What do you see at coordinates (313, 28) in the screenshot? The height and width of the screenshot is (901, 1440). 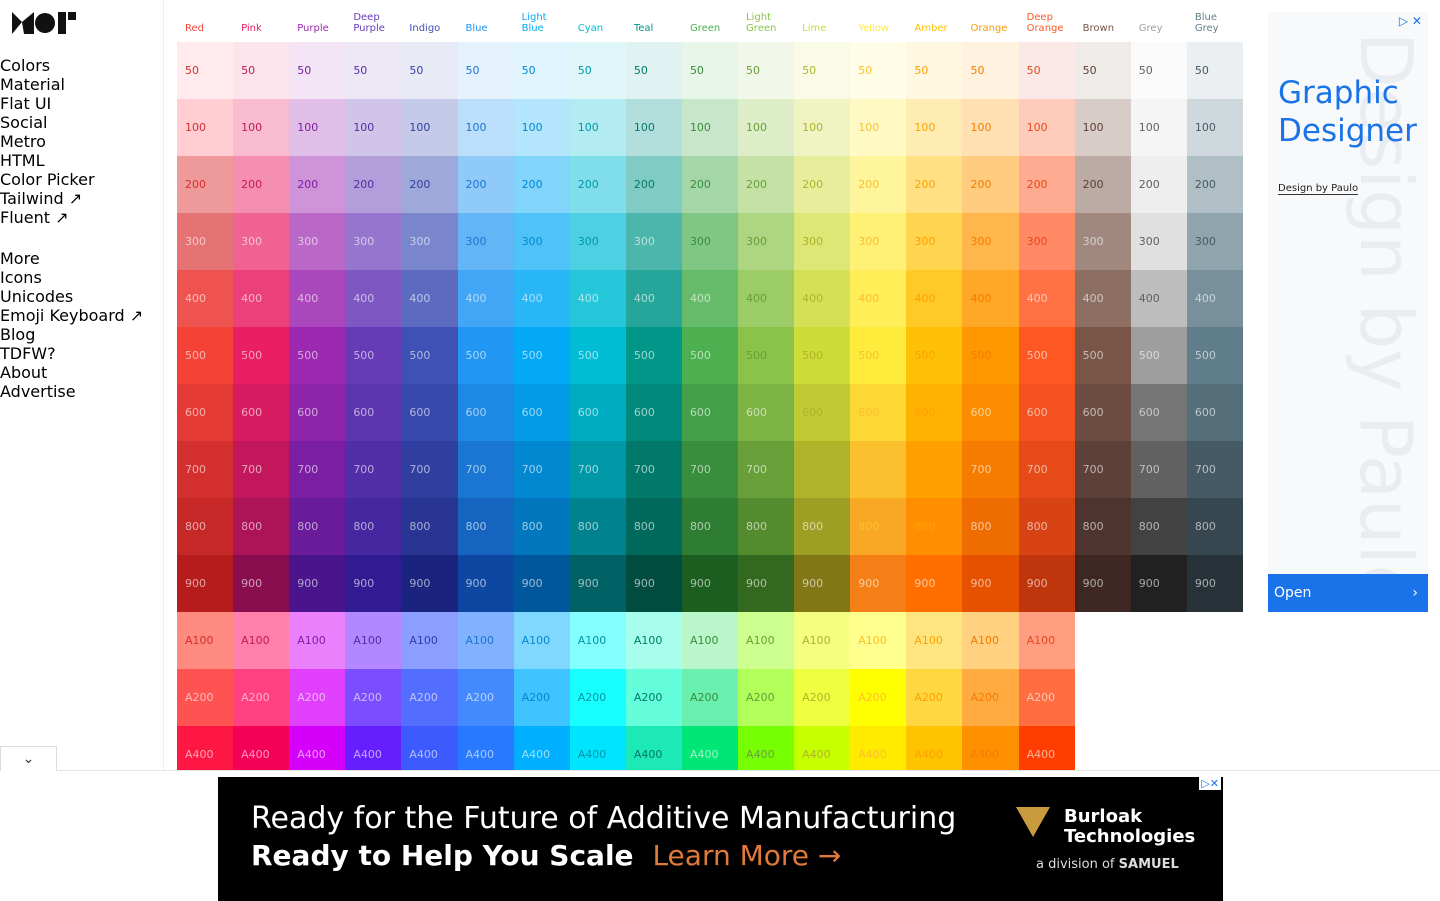 I see `column-header: Purple` at bounding box center [313, 28].